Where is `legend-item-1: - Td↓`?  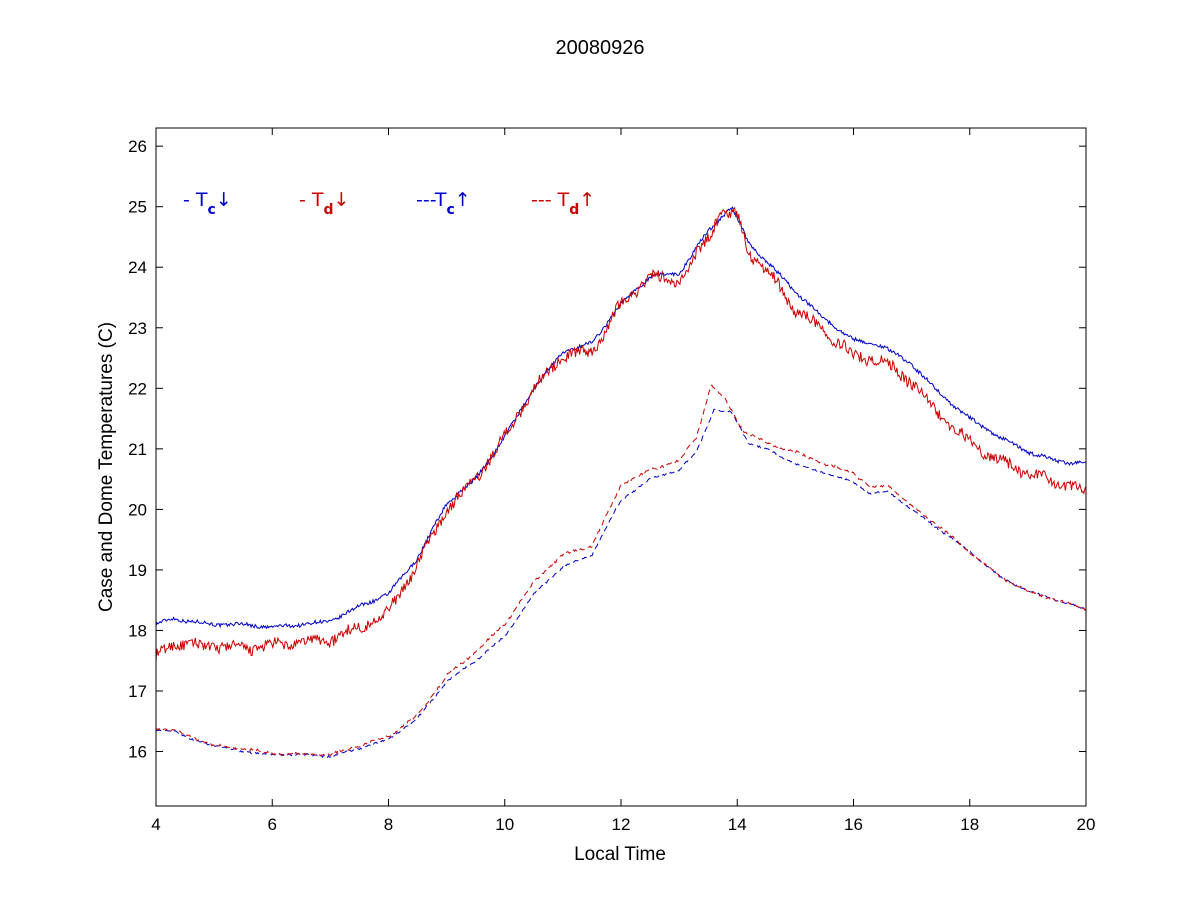 legend-item-1: - Td↓ is located at coordinates (324, 203).